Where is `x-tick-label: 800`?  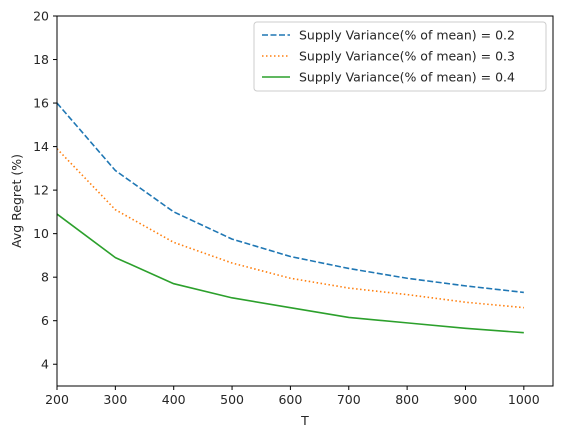
x-tick-label: 800 is located at coordinates (407, 399).